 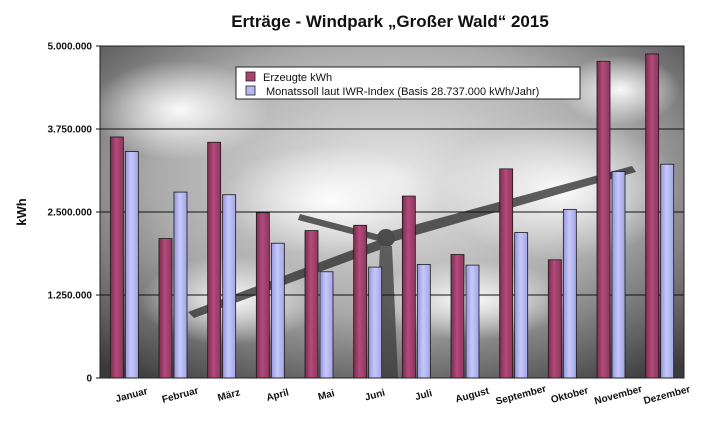 What do you see at coordinates (424, 395) in the screenshot?
I see `x-tick-label: Juli` at bounding box center [424, 395].